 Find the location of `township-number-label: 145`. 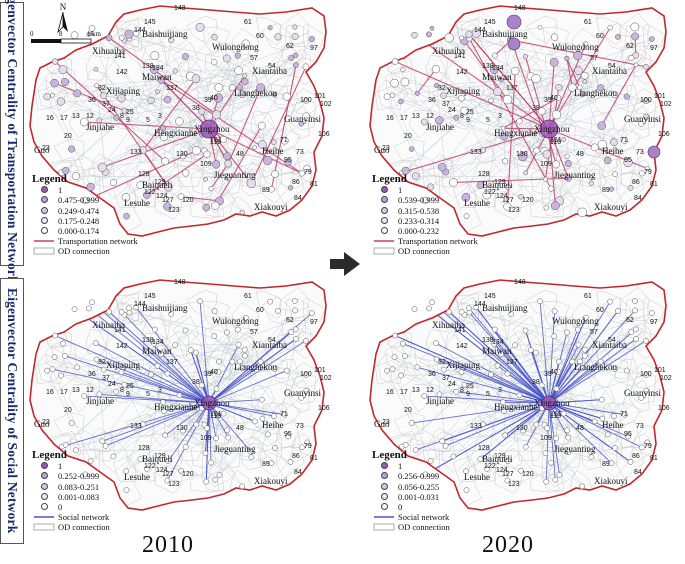

township-number-label: 145 is located at coordinates (150, 296).